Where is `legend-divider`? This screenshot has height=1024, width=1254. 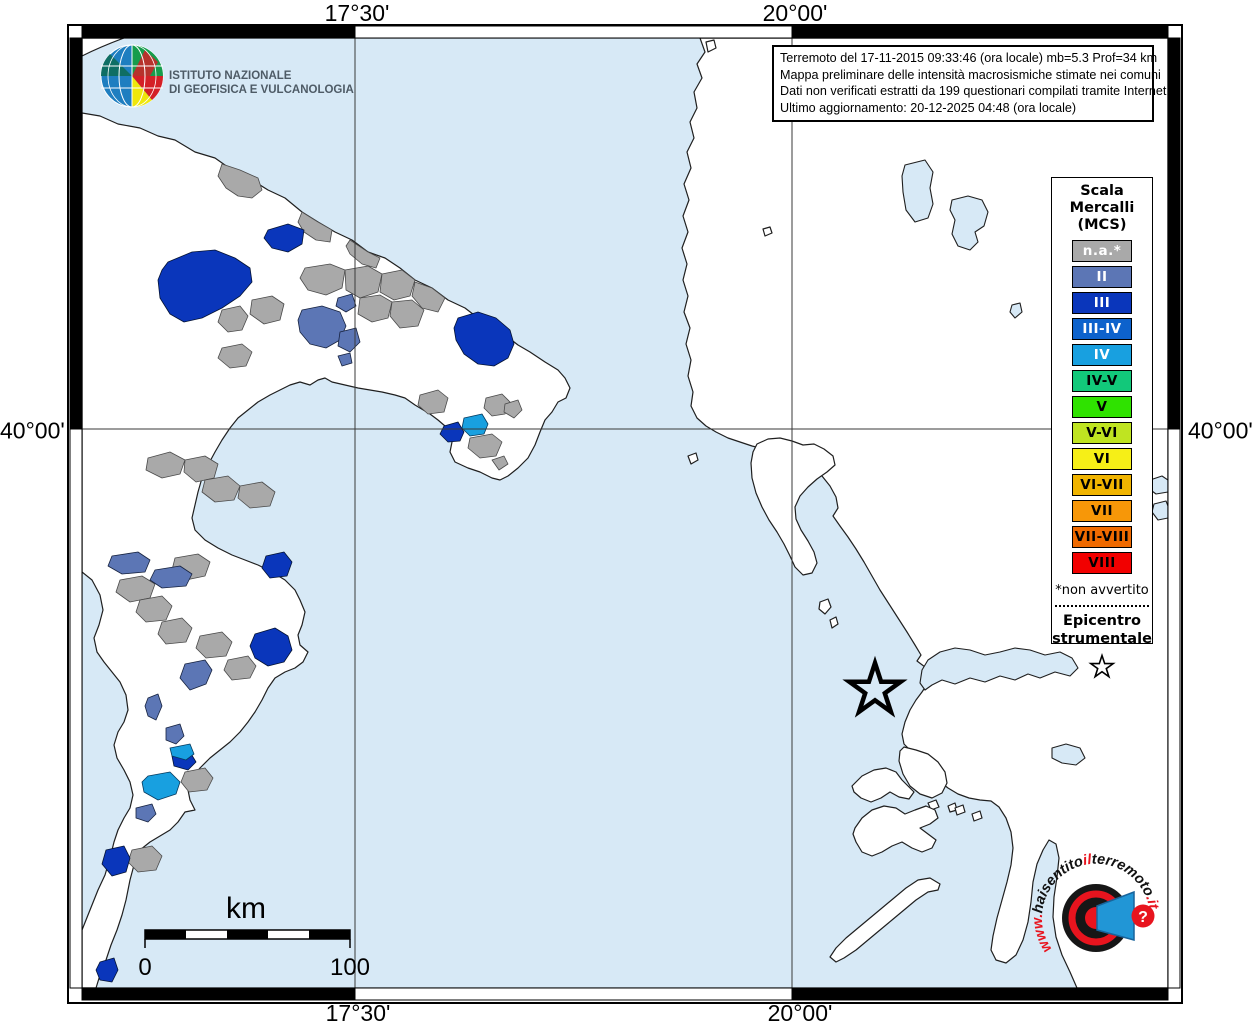
legend-divider is located at coordinates (1102, 606).